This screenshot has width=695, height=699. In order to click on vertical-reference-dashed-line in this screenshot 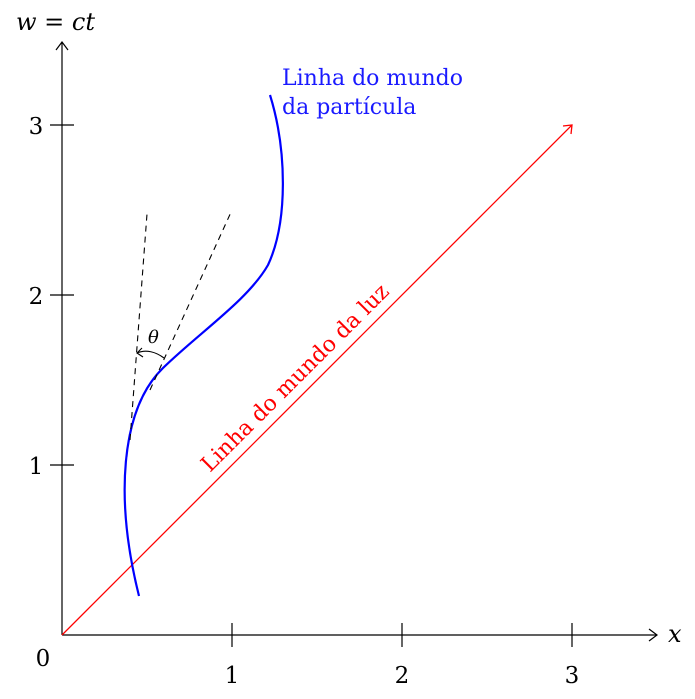, I will do `click(138, 327)`.